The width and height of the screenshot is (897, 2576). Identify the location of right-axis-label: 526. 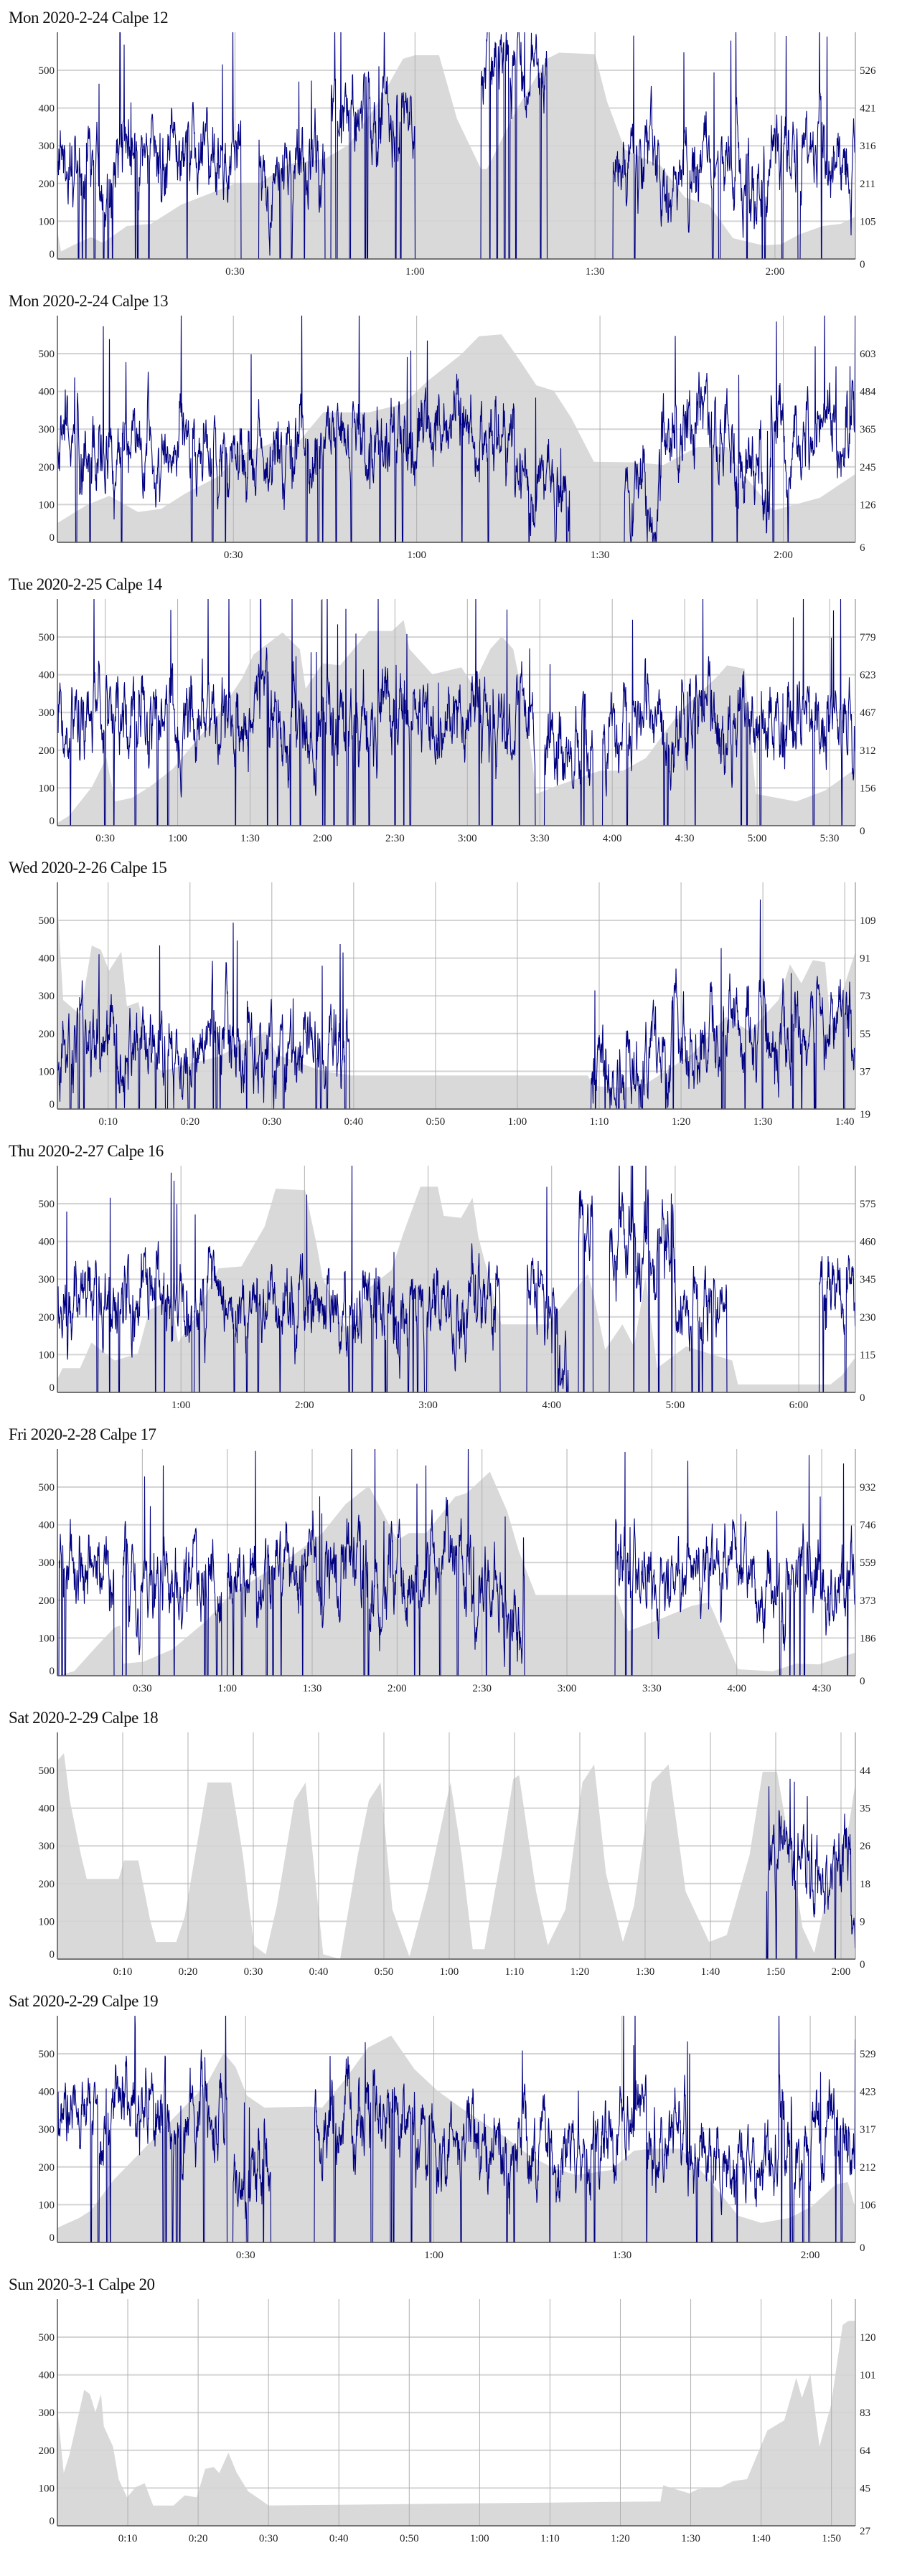
(868, 71).